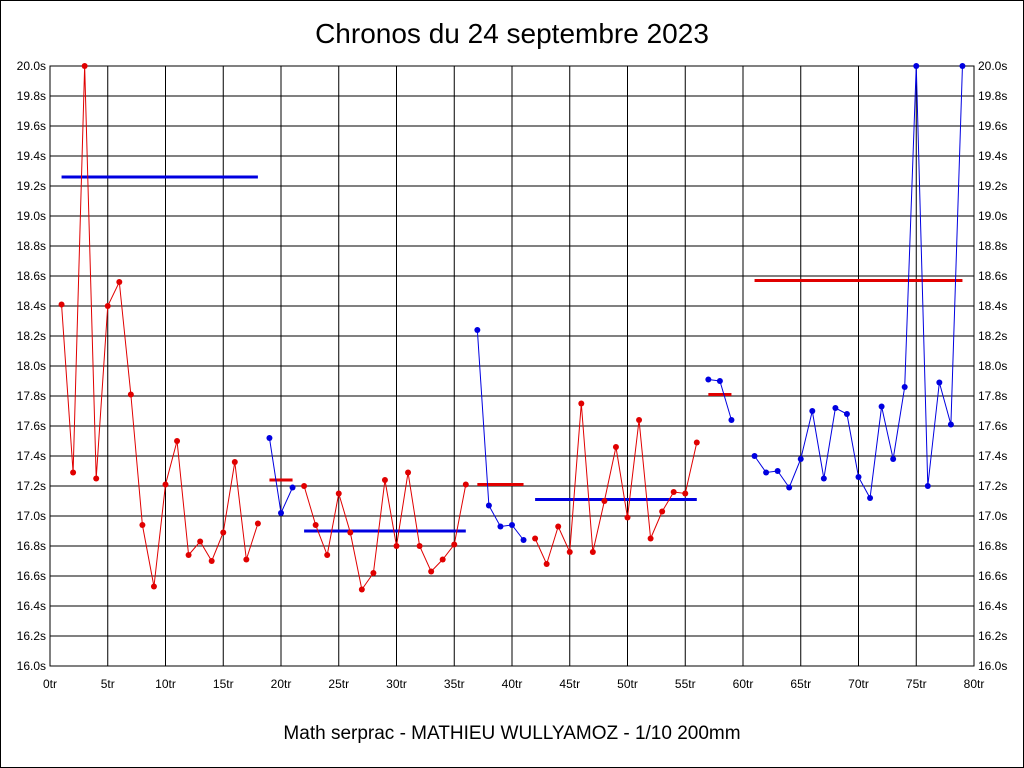 Image resolution: width=1024 pixels, height=768 pixels. What do you see at coordinates (31, 96) in the screenshot?
I see `y-tick-label-left: 19.8s` at bounding box center [31, 96].